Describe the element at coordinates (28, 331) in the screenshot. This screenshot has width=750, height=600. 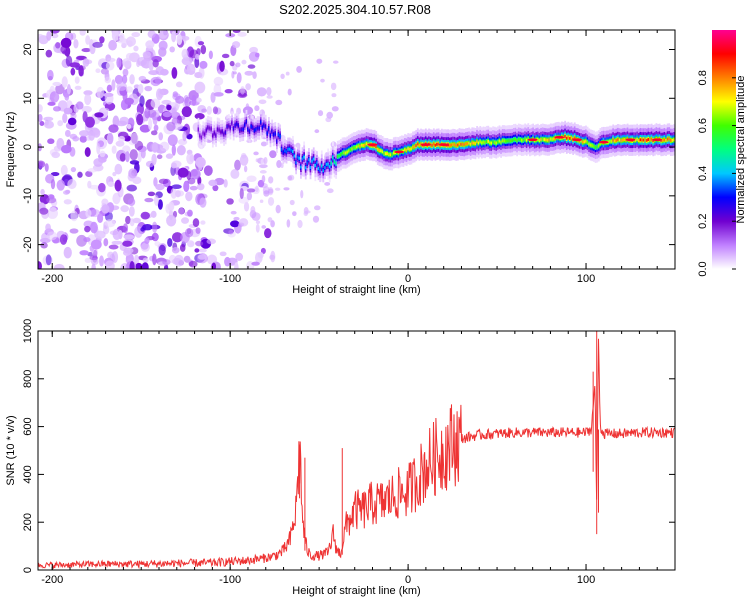
I see `y-tick-label: 1000` at that location.